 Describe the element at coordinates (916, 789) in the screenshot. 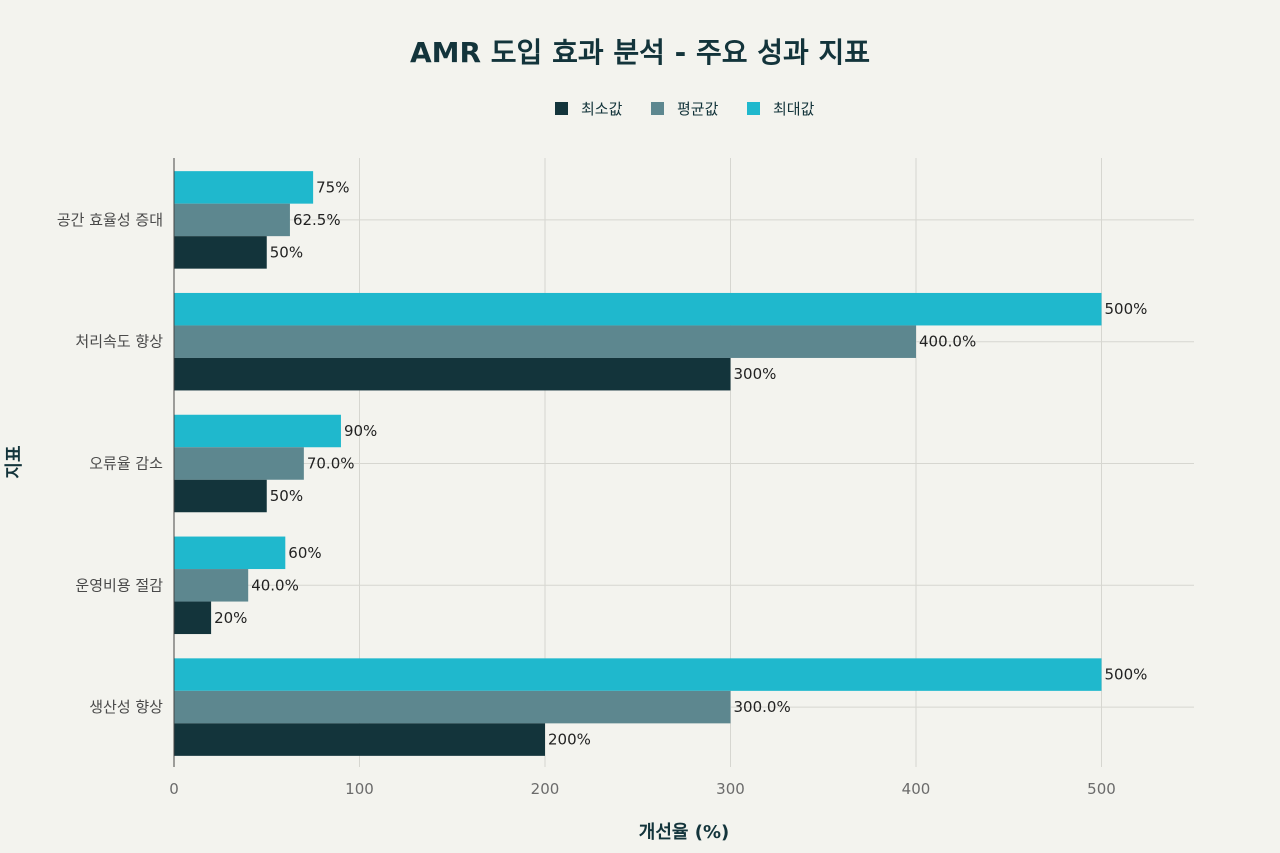

I see `x-tick-label: 400` at that location.